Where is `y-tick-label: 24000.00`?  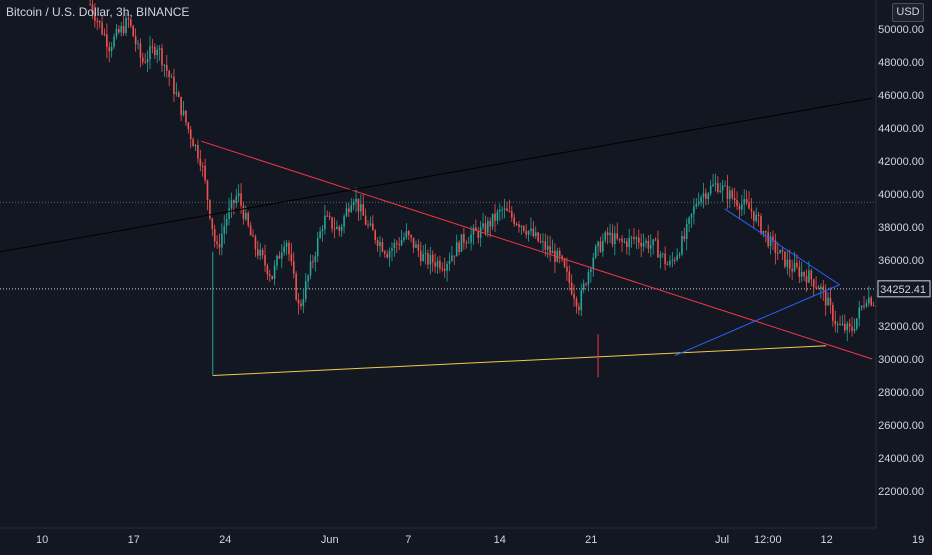 y-tick-label: 24000.00 is located at coordinates (901, 459).